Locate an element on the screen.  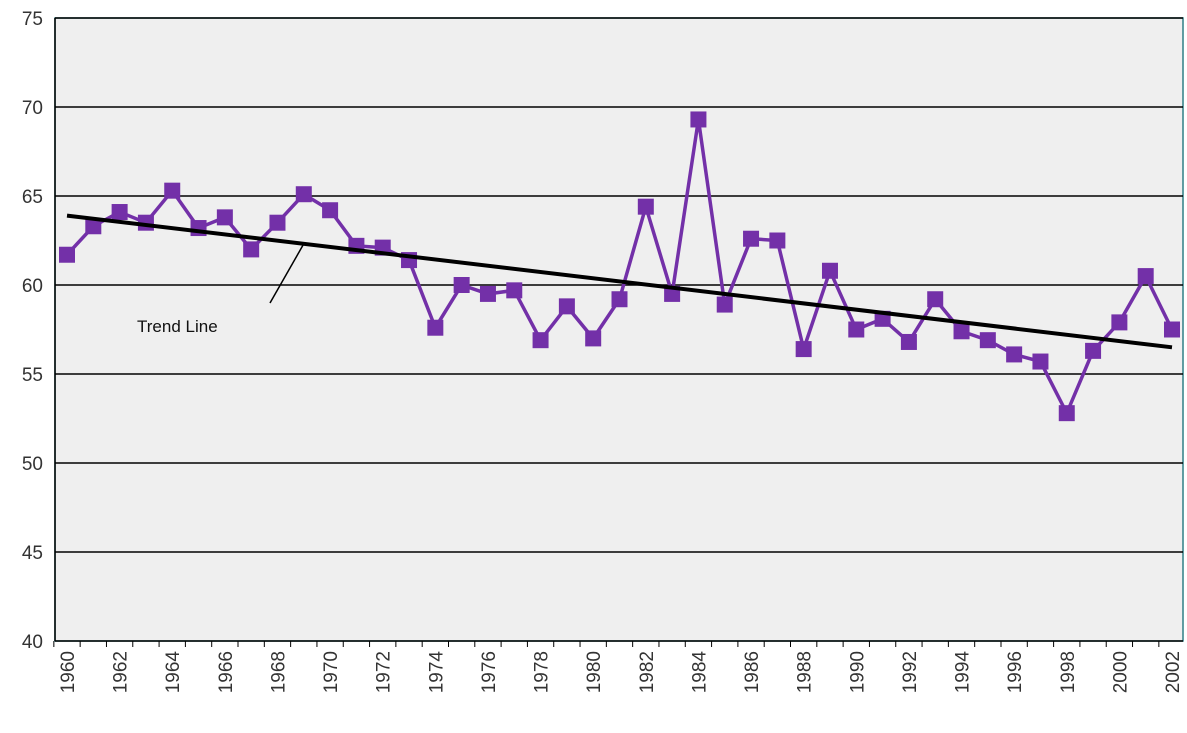
x-tick-label: 1976 is located at coordinates (489, 672).